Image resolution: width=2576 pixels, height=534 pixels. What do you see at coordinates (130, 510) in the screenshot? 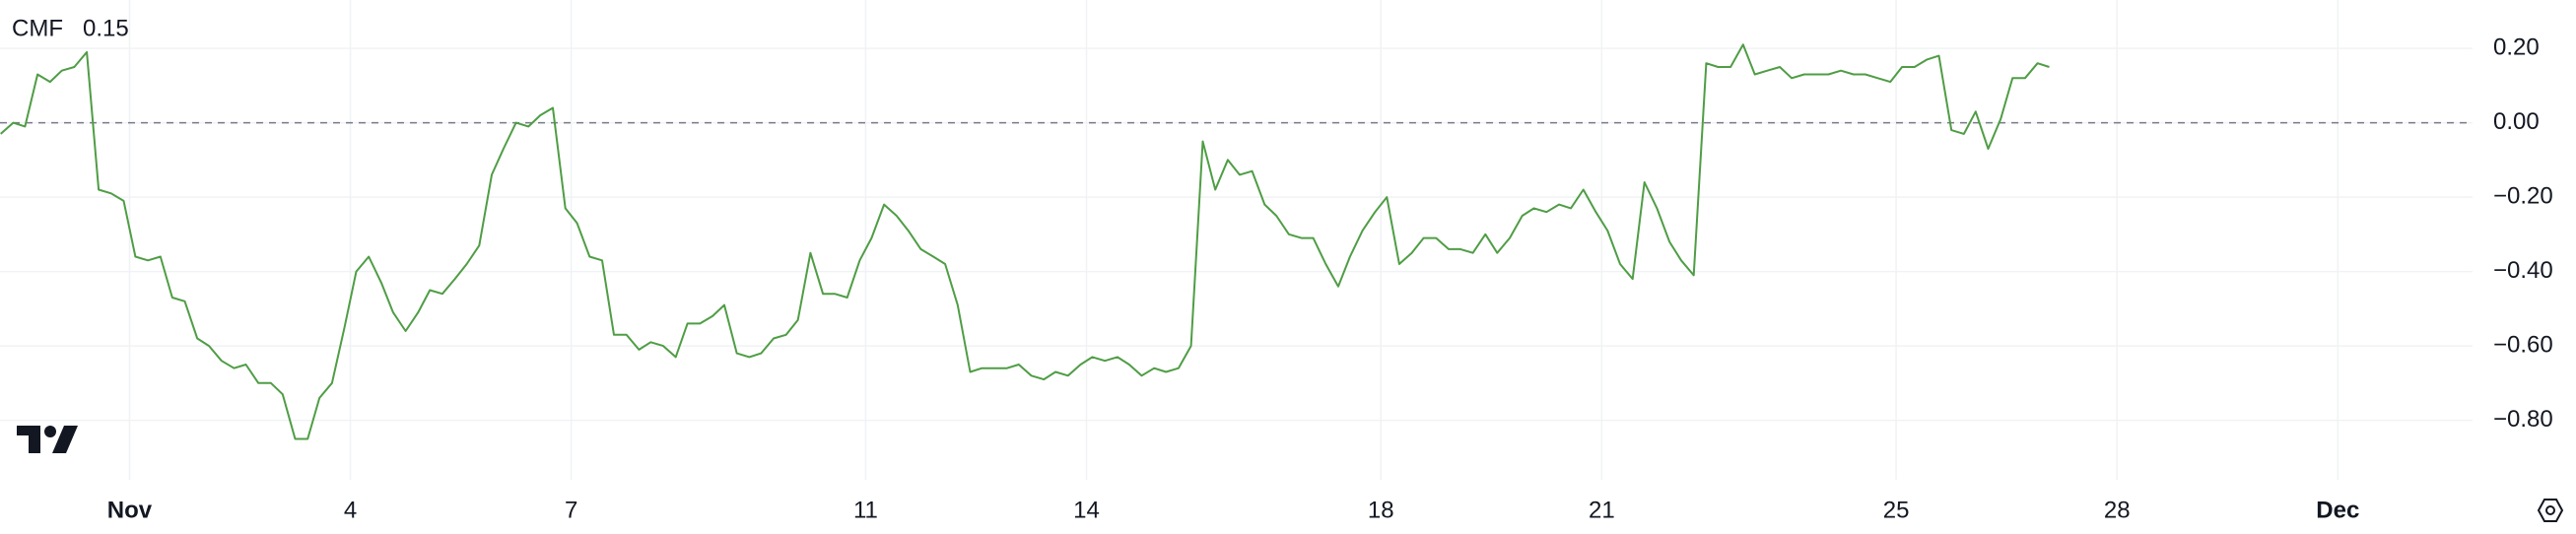
I see `x-tick-label: Nov` at bounding box center [130, 510].